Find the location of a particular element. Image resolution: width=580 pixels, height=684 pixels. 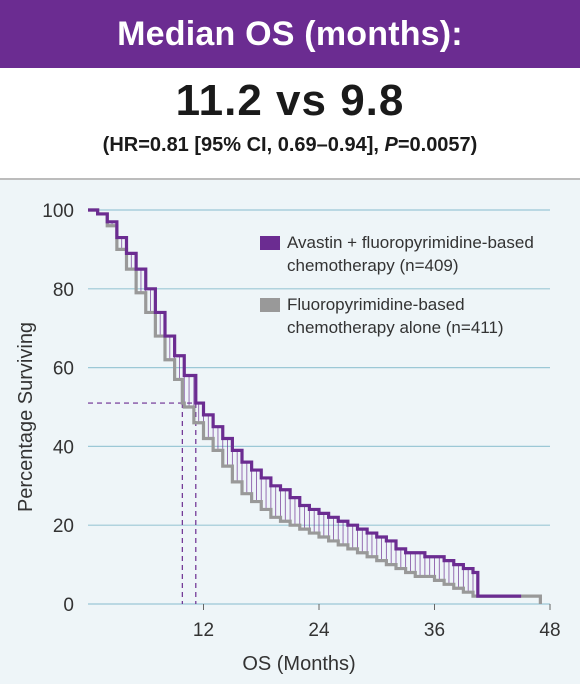

stats-p-label: P is located at coordinates (391, 145).